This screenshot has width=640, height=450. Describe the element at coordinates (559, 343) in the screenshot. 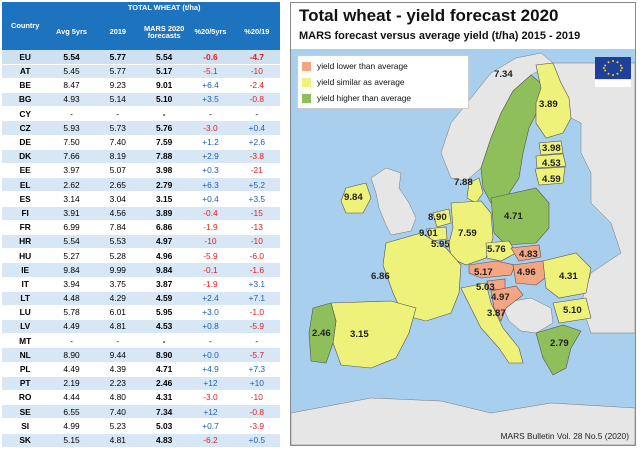

I see `map-label-el: 2.79` at that location.